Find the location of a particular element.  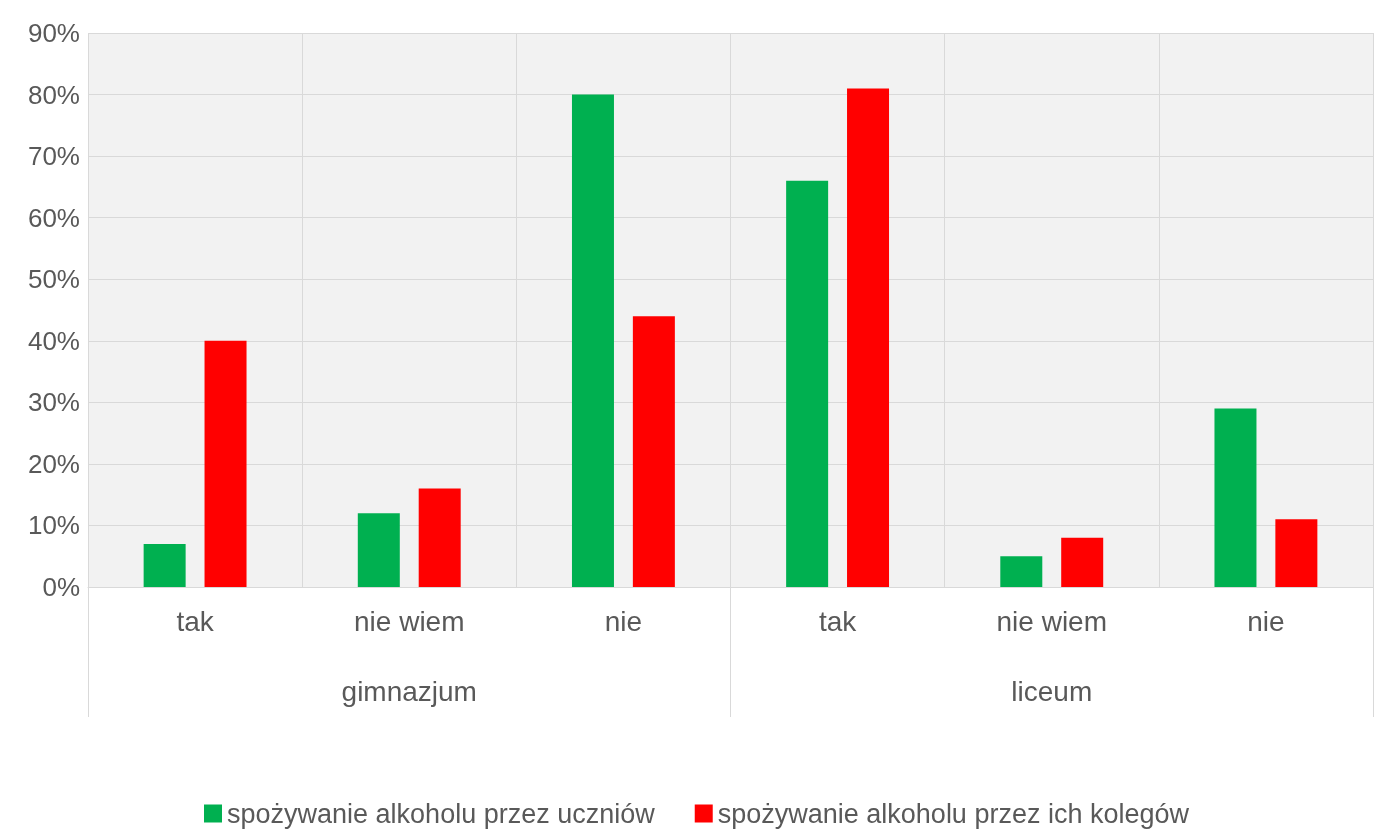

y-tick-label: 90% is located at coordinates (53, 33).